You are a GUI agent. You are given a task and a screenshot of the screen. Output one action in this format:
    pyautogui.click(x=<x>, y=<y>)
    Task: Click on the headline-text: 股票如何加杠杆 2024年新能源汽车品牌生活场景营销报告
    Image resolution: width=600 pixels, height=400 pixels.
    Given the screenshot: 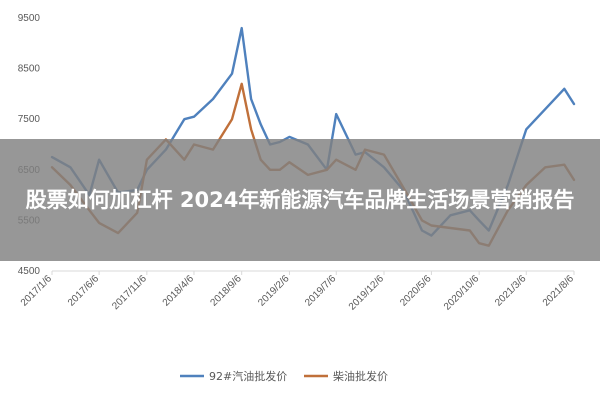 What is the action you would take?
    pyautogui.click(x=300, y=200)
    